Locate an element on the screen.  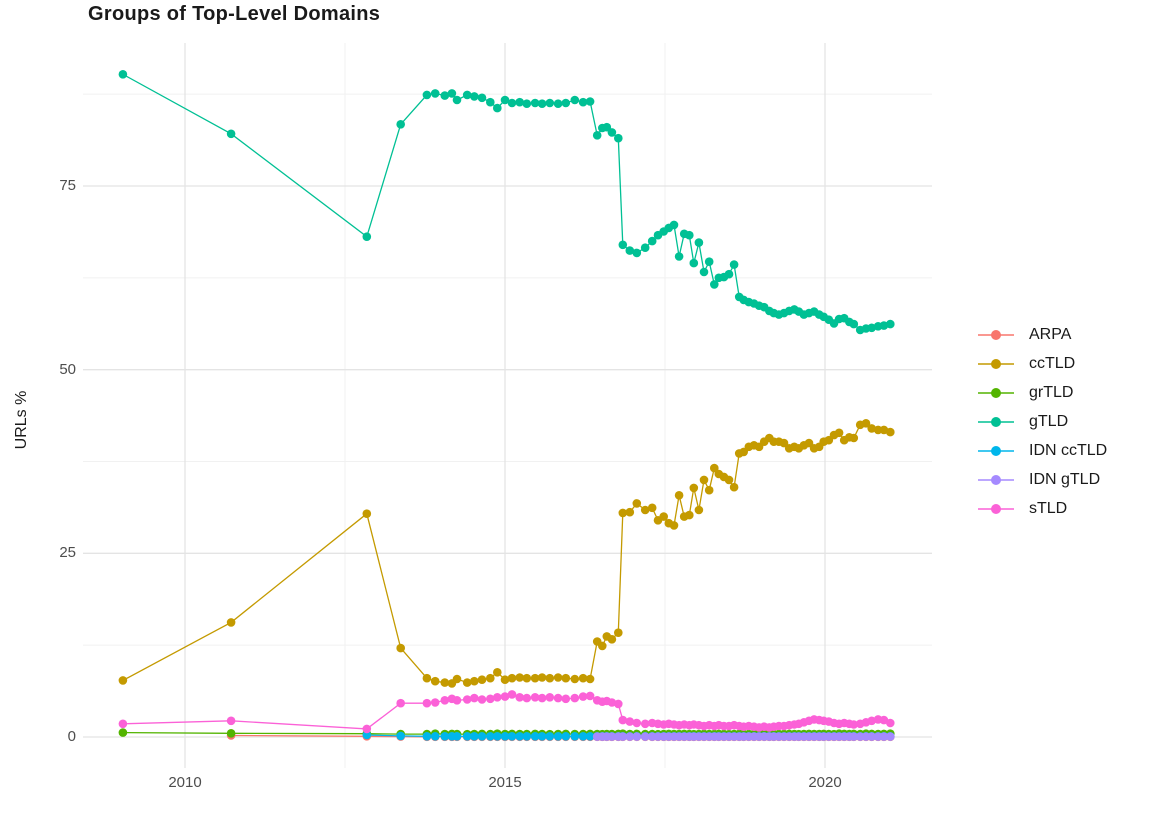
legend-label: ARPA is located at coordinates (1050, 334).